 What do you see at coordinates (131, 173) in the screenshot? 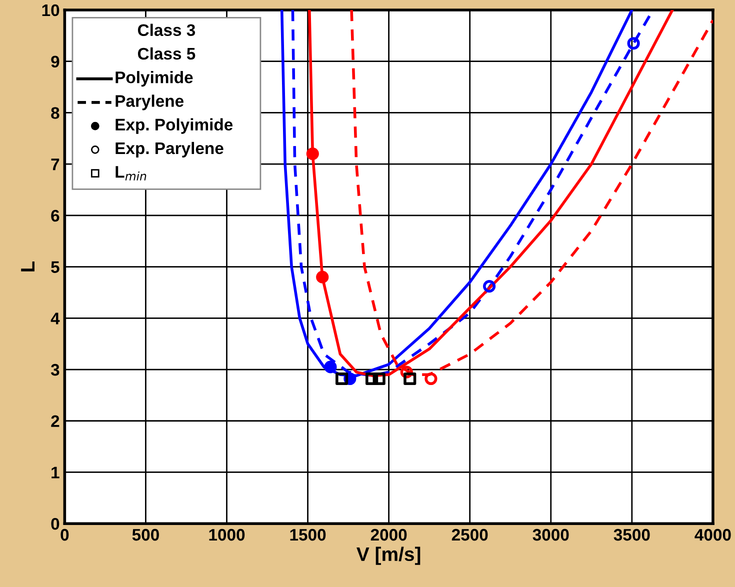
I see `annotation: L$_{min}$` at bounding box center [131, 173].